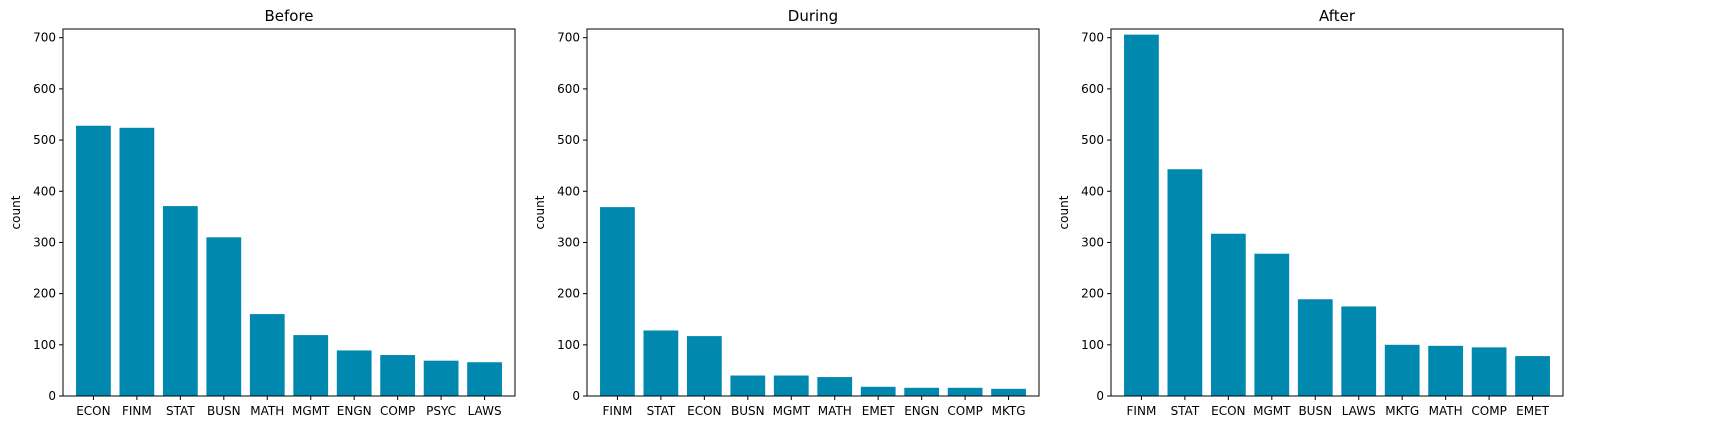 The image size is (1713, 435). Describe the element at coordinates (1337, 16) in the screenshot. I see `chart-title: After` at that location.